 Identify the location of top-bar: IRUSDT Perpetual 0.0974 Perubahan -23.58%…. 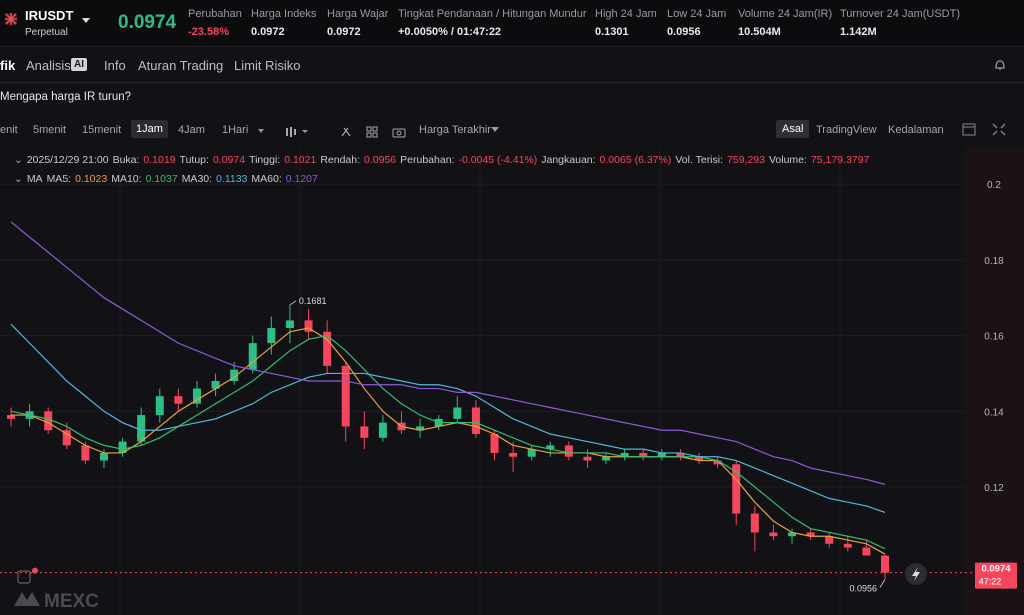
(512, 23).